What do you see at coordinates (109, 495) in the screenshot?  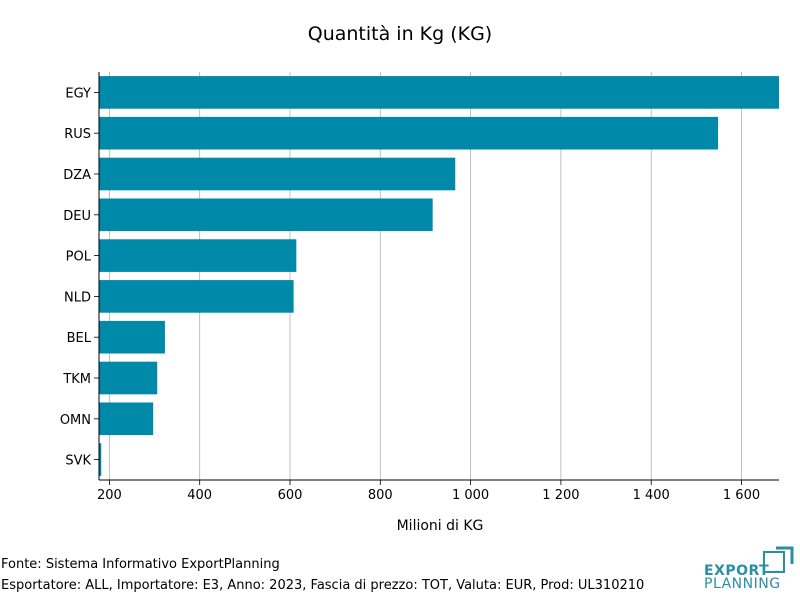 I see `x-tick-label: 200` at bounding box center [109, 495].